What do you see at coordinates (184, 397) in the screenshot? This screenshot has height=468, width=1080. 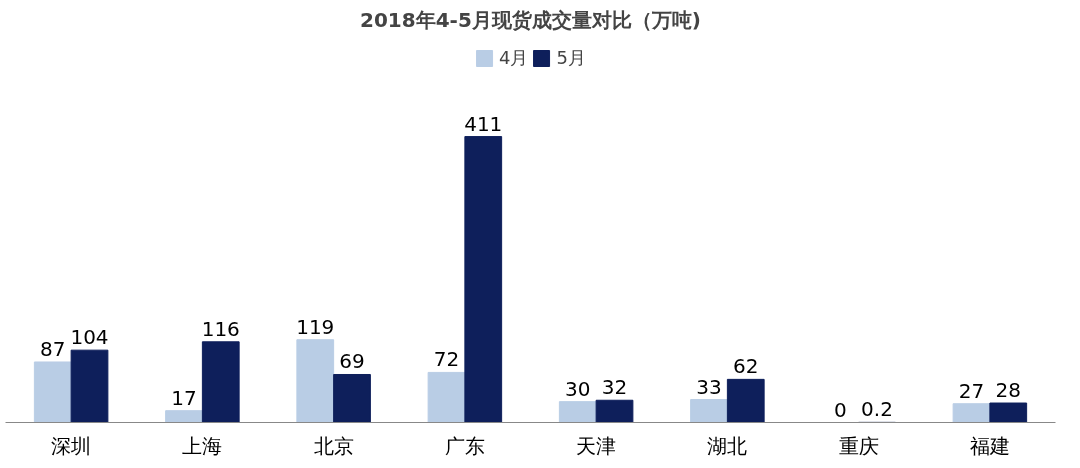 I see `data-label: 17` at bounding box center [184, 397].